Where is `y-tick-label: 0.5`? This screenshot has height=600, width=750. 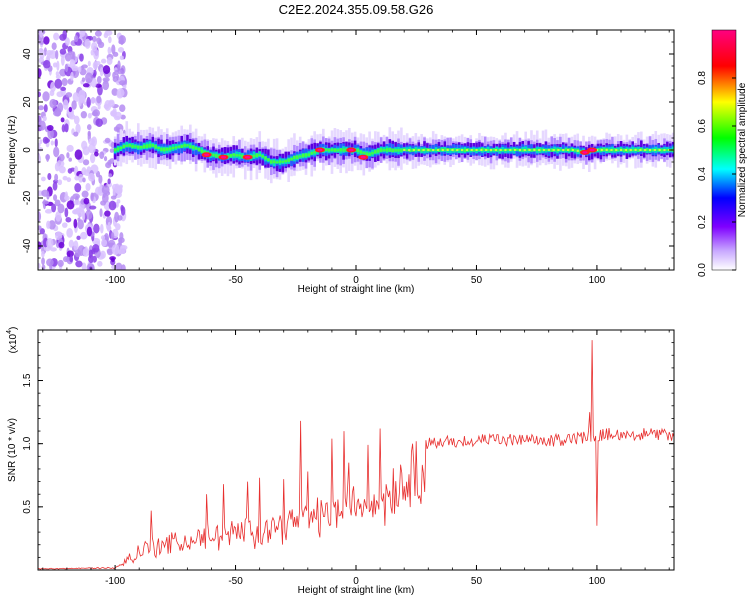
y-tick-label: 0.5 is located at coordinates (27, 506).